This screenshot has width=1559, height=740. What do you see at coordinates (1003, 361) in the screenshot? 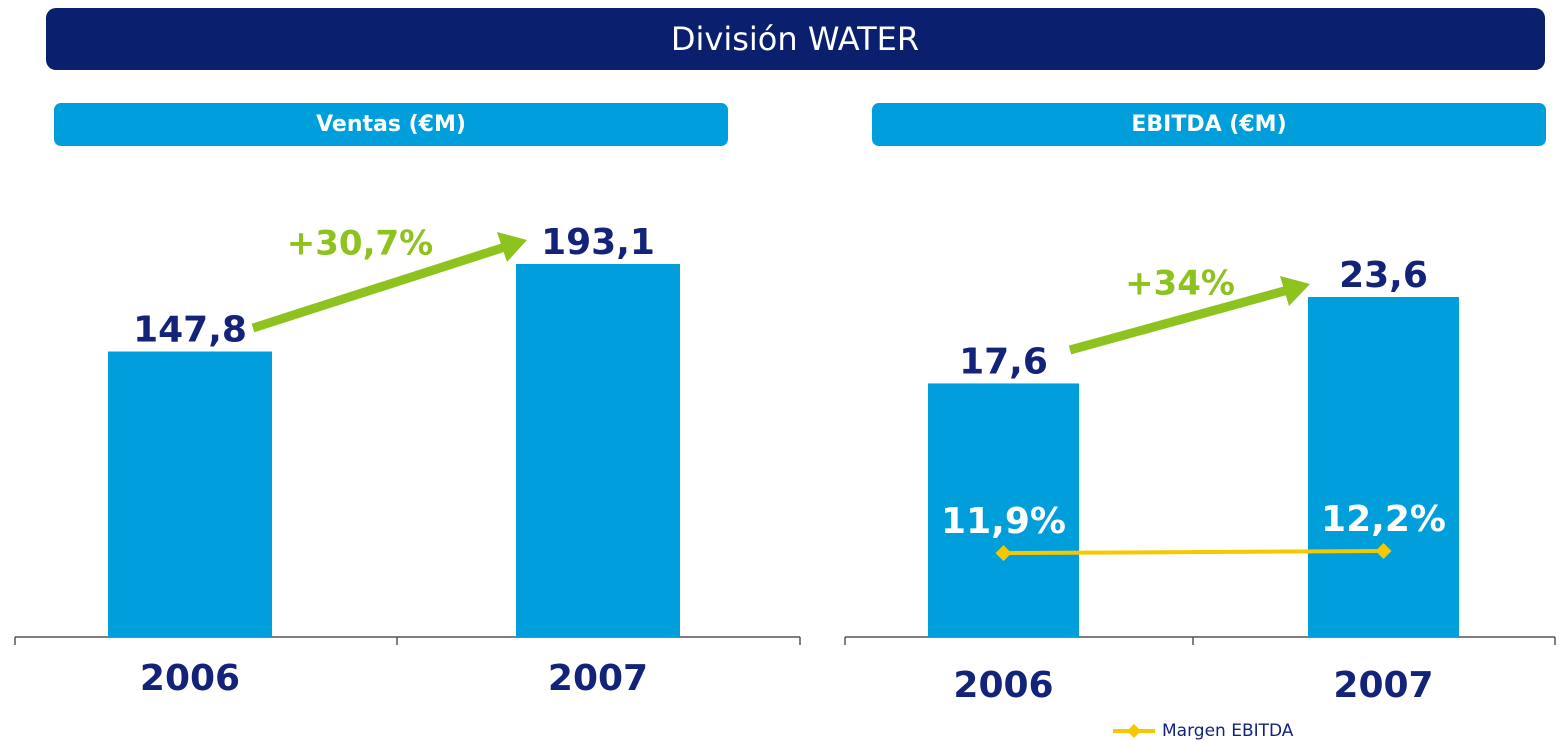
I see `value-label: 17,6` at bounding box center [1003, 361].